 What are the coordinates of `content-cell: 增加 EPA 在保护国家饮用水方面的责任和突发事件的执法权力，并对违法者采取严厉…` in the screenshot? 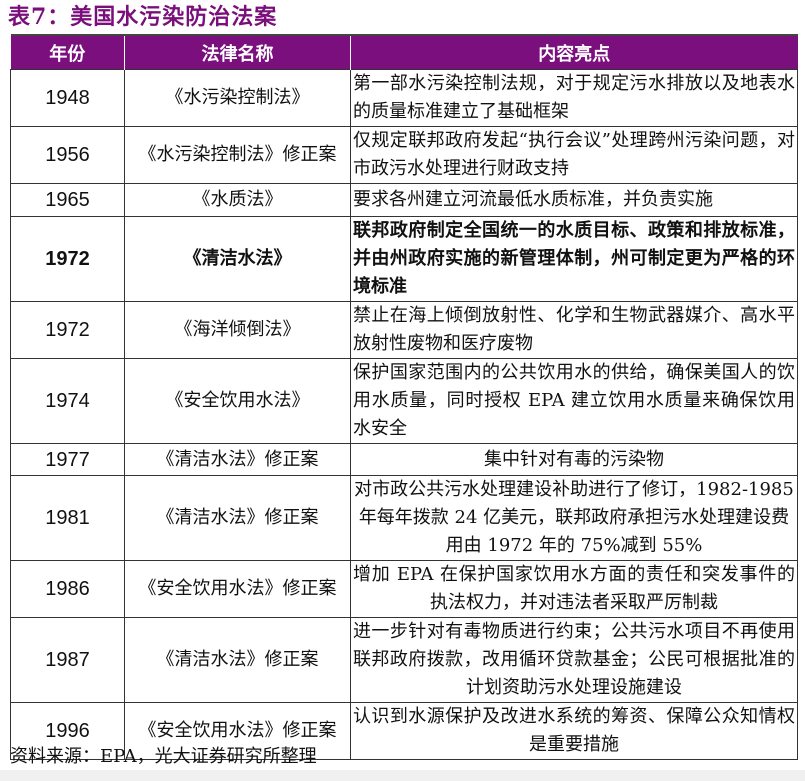 It's located at (574, 589).